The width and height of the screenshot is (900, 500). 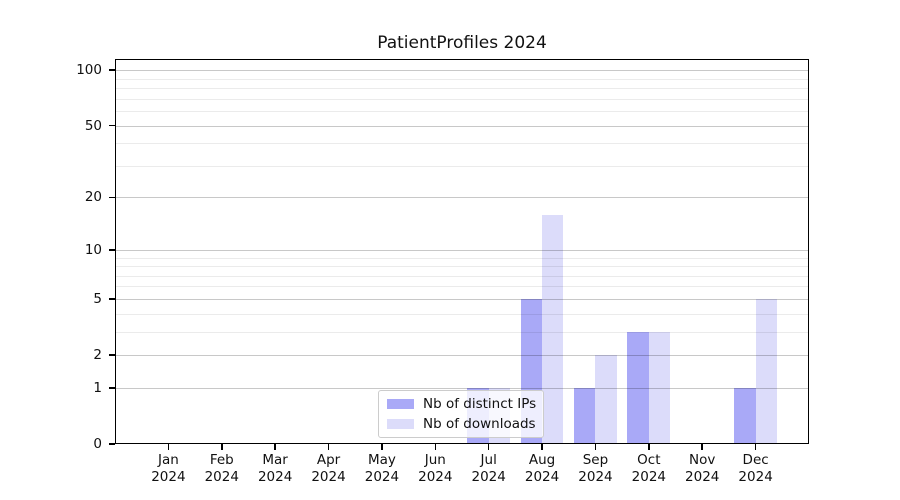 What do you see at coordinates (221, 447) in the screenshot?
I see `x-tick-mark-feb` at bounding box center [221, 447].